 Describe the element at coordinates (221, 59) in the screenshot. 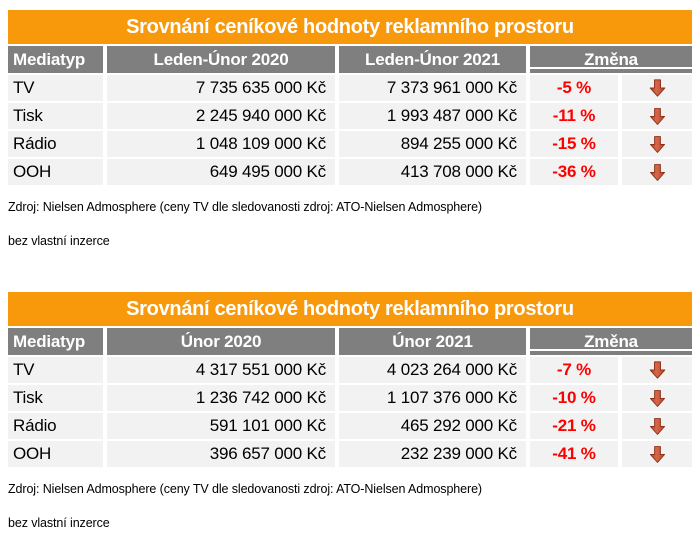

I see `column-header-period1: Leden-Únor 2020` at that location.